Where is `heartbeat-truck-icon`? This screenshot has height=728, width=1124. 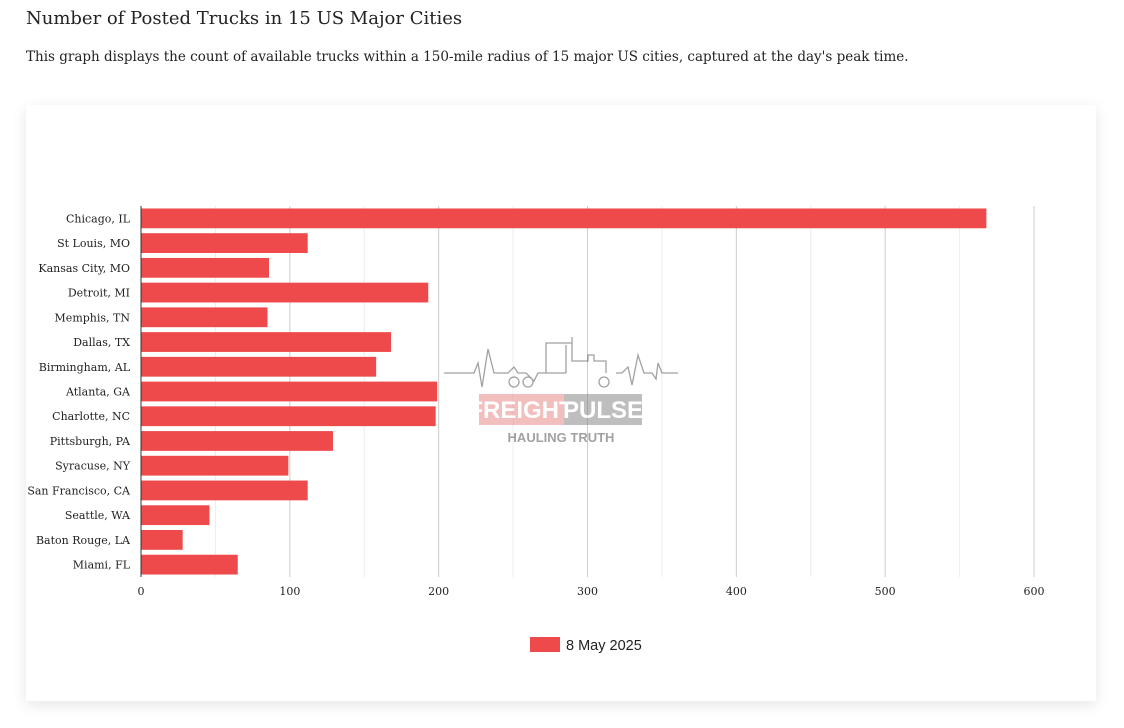
heartbeat-truck-icon is located at coordinates (561, 362).